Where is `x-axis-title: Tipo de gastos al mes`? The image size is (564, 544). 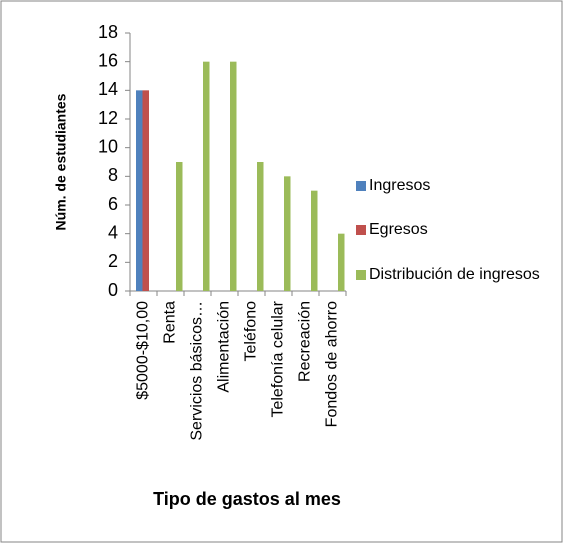 x-axis-title: Tipo de gastos al mes is located at coordinates (247, 499).